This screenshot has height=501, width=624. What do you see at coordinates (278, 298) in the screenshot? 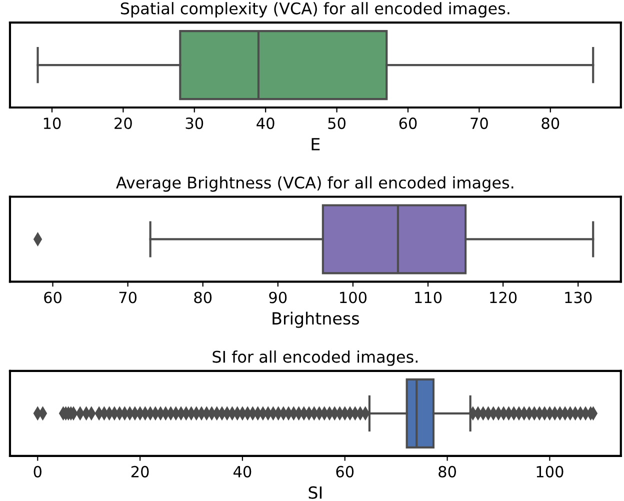
I see `x-tick-label: 90` at bounding box center [278, 298].